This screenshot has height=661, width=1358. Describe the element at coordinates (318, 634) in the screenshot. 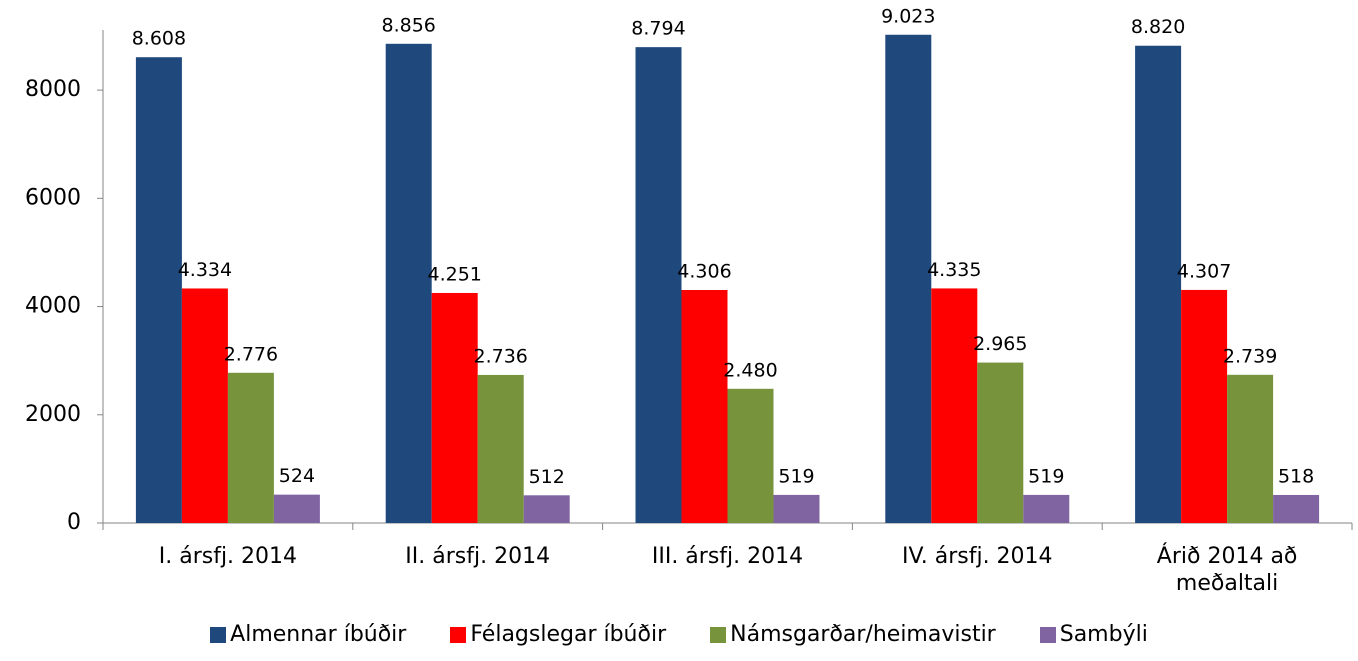

I see `legend-label: Almennar íbúðir` at that location.